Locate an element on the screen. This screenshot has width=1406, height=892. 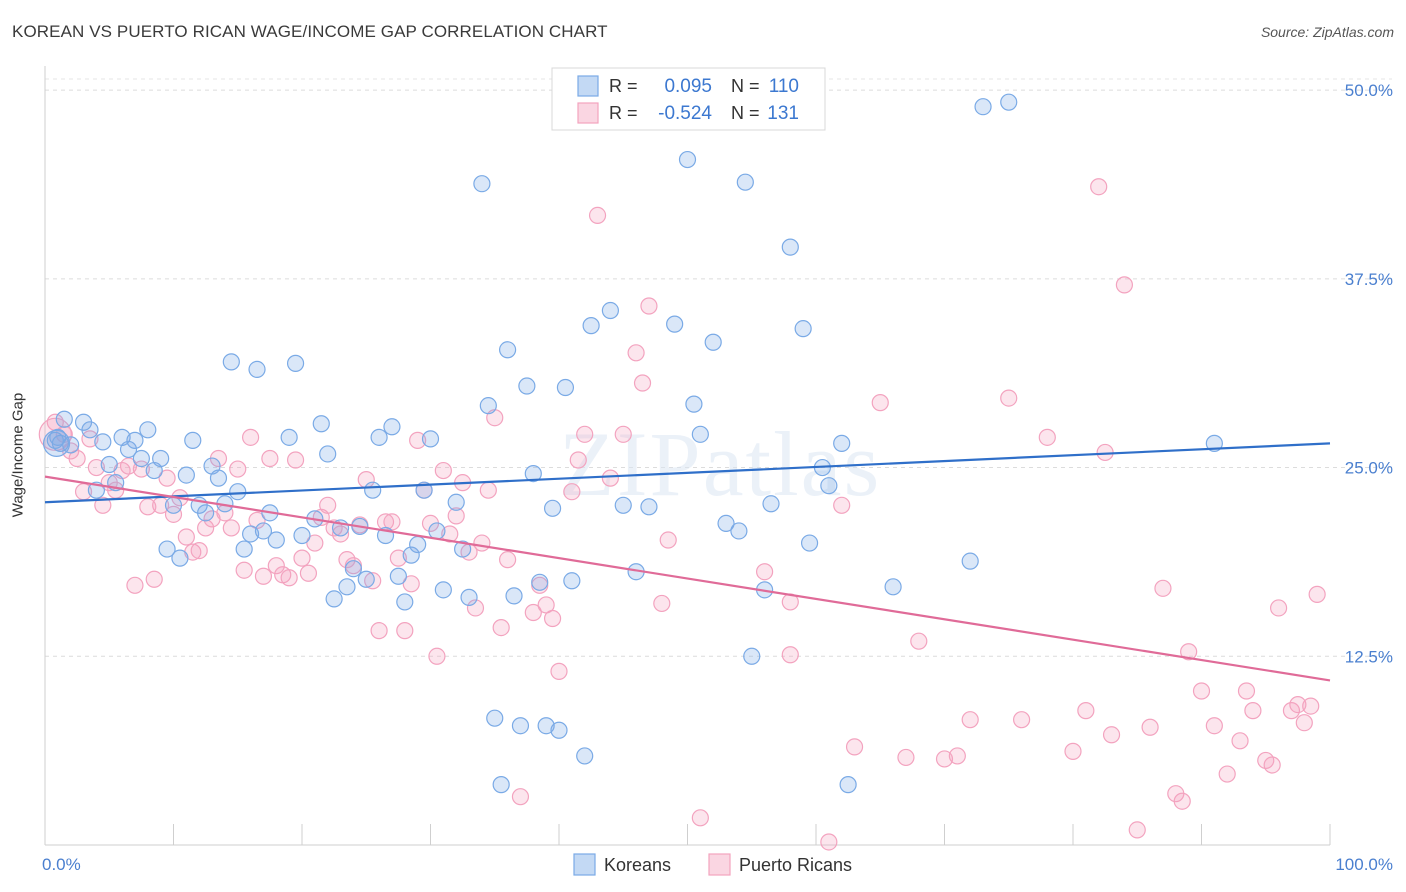
source-label: Source: ZipAtlas.com is located at coordinates (1327, 32).